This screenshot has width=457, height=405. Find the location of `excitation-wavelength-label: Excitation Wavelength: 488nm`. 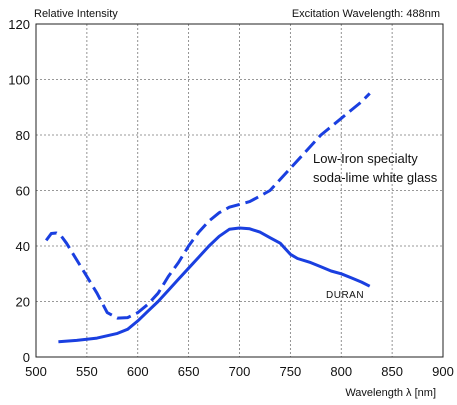

excitation-wavelength-label: Excitation Wavelength: 488nm is located at coordinates (366, 14).